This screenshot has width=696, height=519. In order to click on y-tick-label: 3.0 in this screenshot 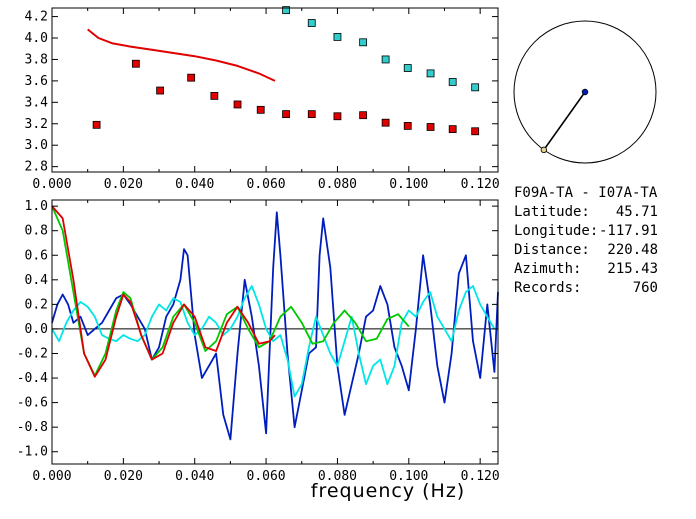, I will do `click(36, 145)`.